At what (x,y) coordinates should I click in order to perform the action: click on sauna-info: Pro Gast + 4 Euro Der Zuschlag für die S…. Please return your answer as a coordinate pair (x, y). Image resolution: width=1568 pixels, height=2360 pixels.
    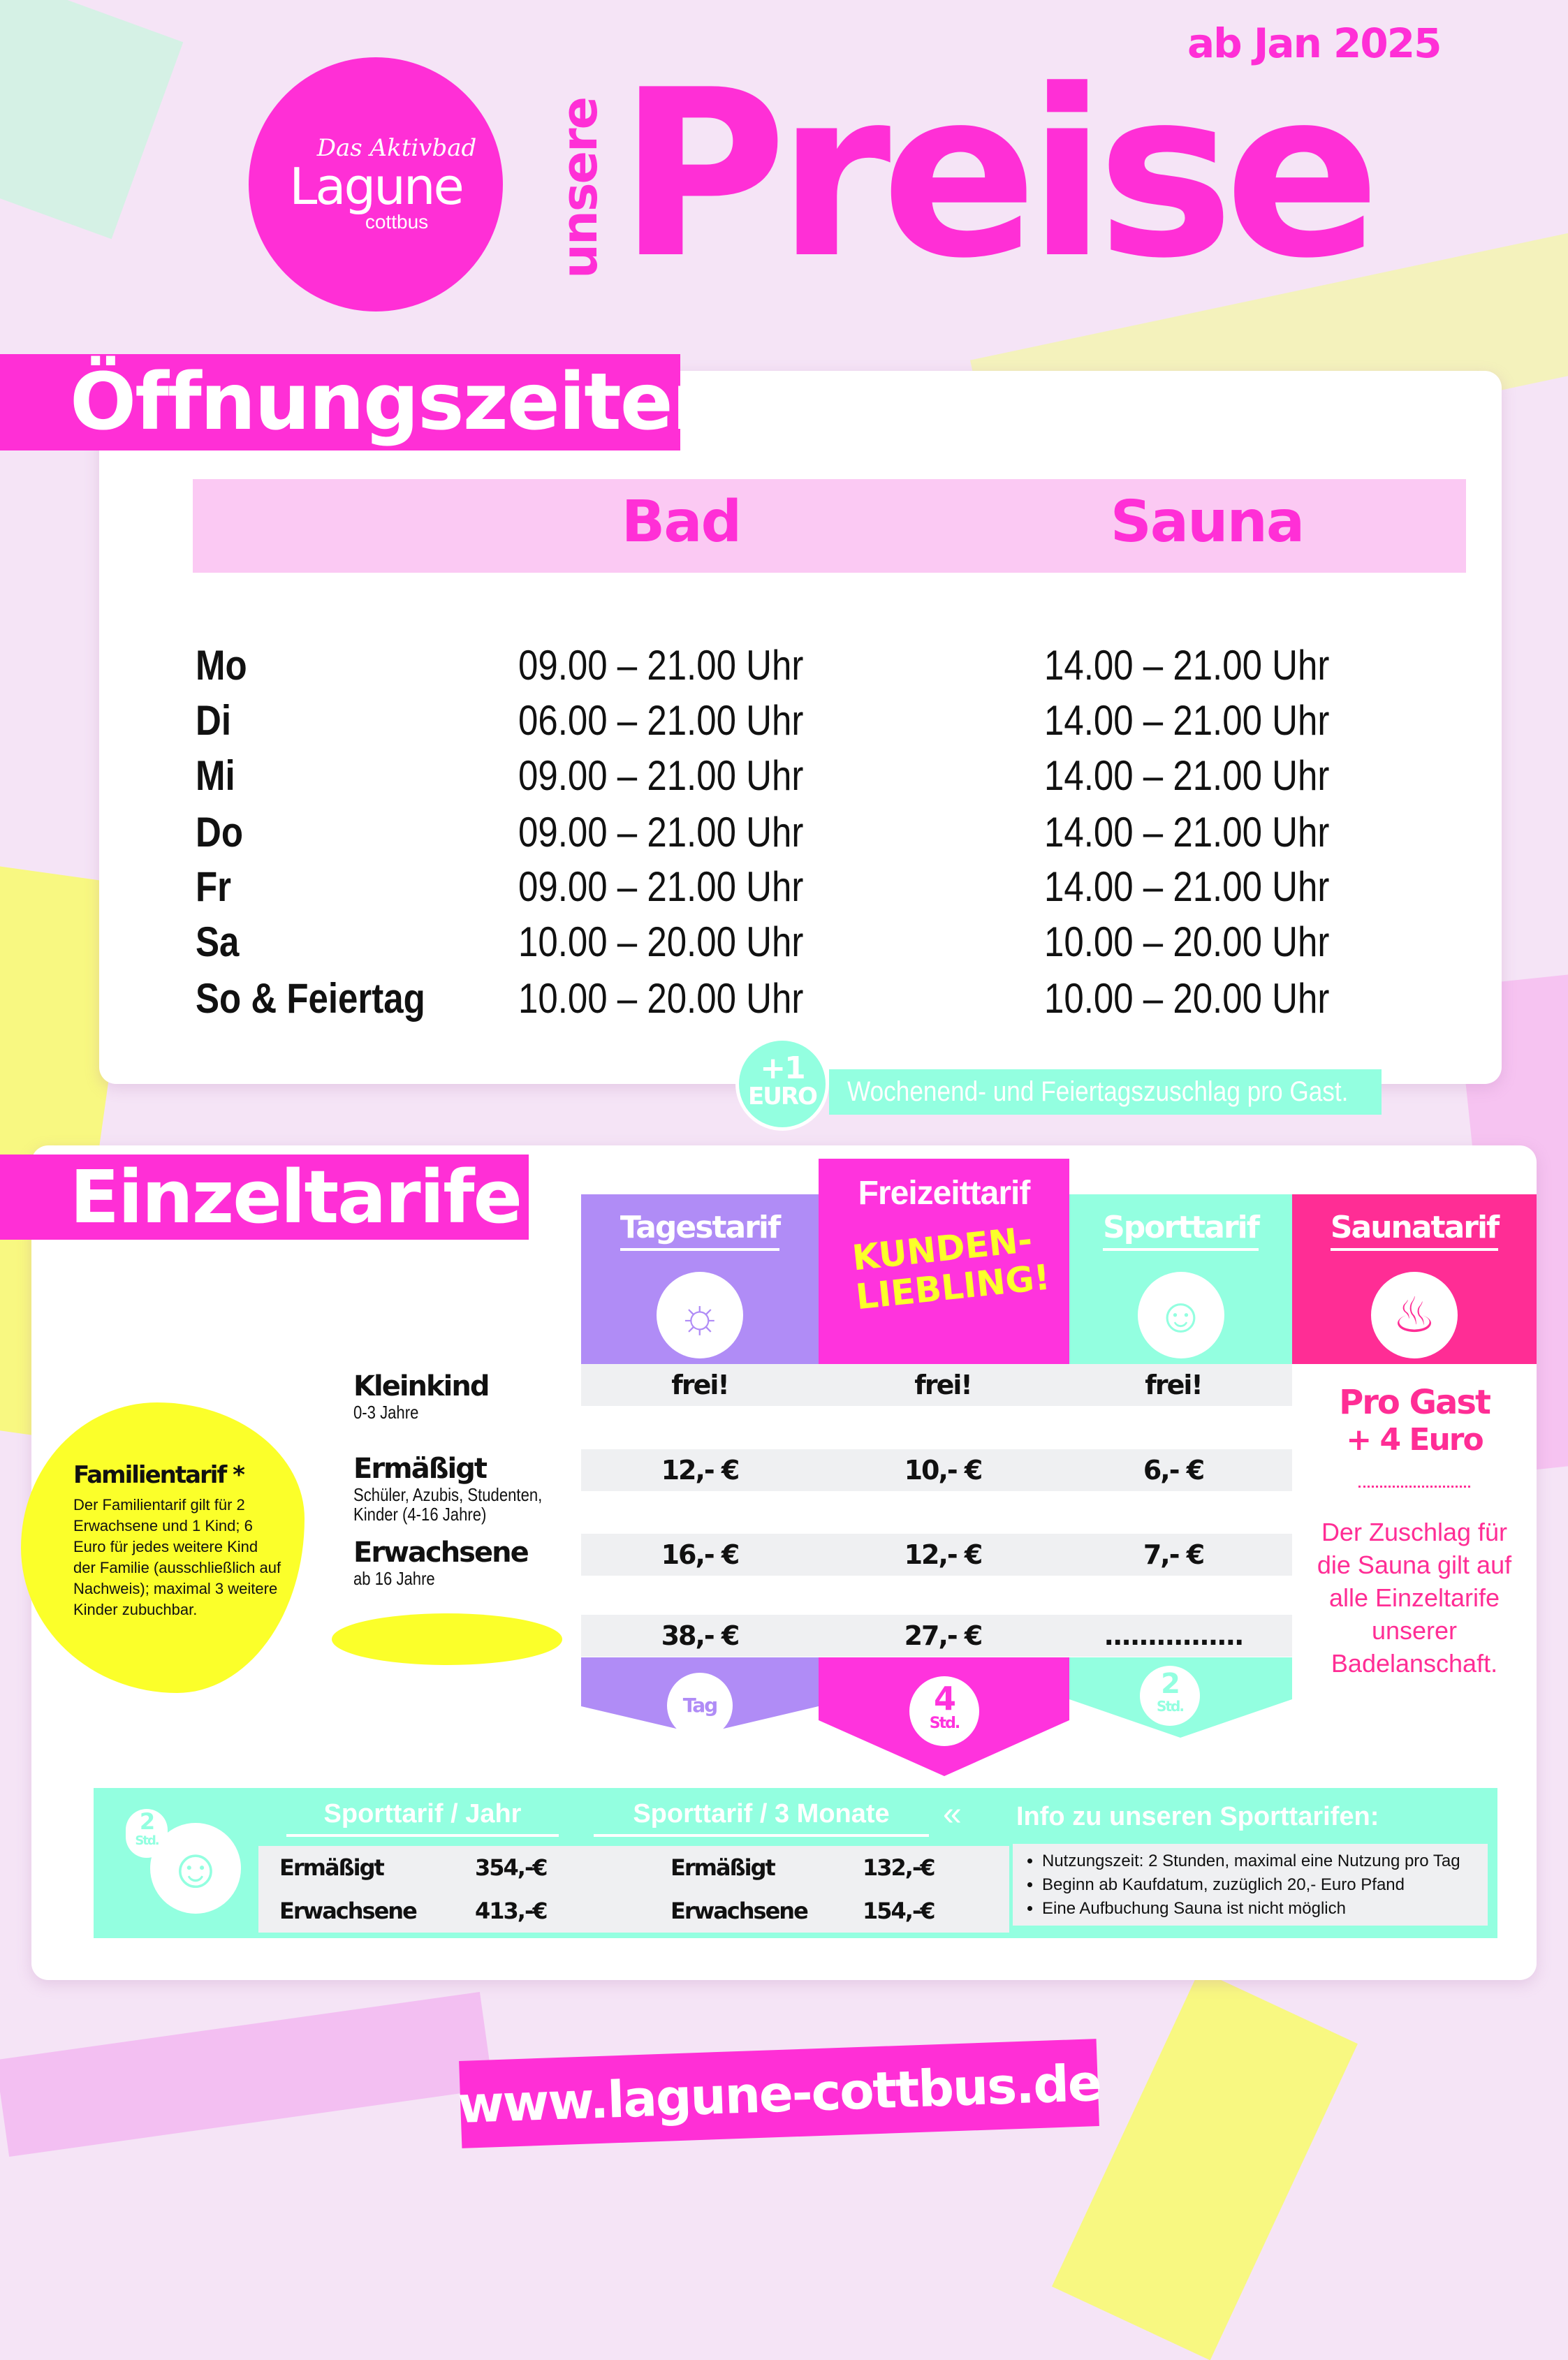
    Looking at the image, I should click on (1414, 1524).